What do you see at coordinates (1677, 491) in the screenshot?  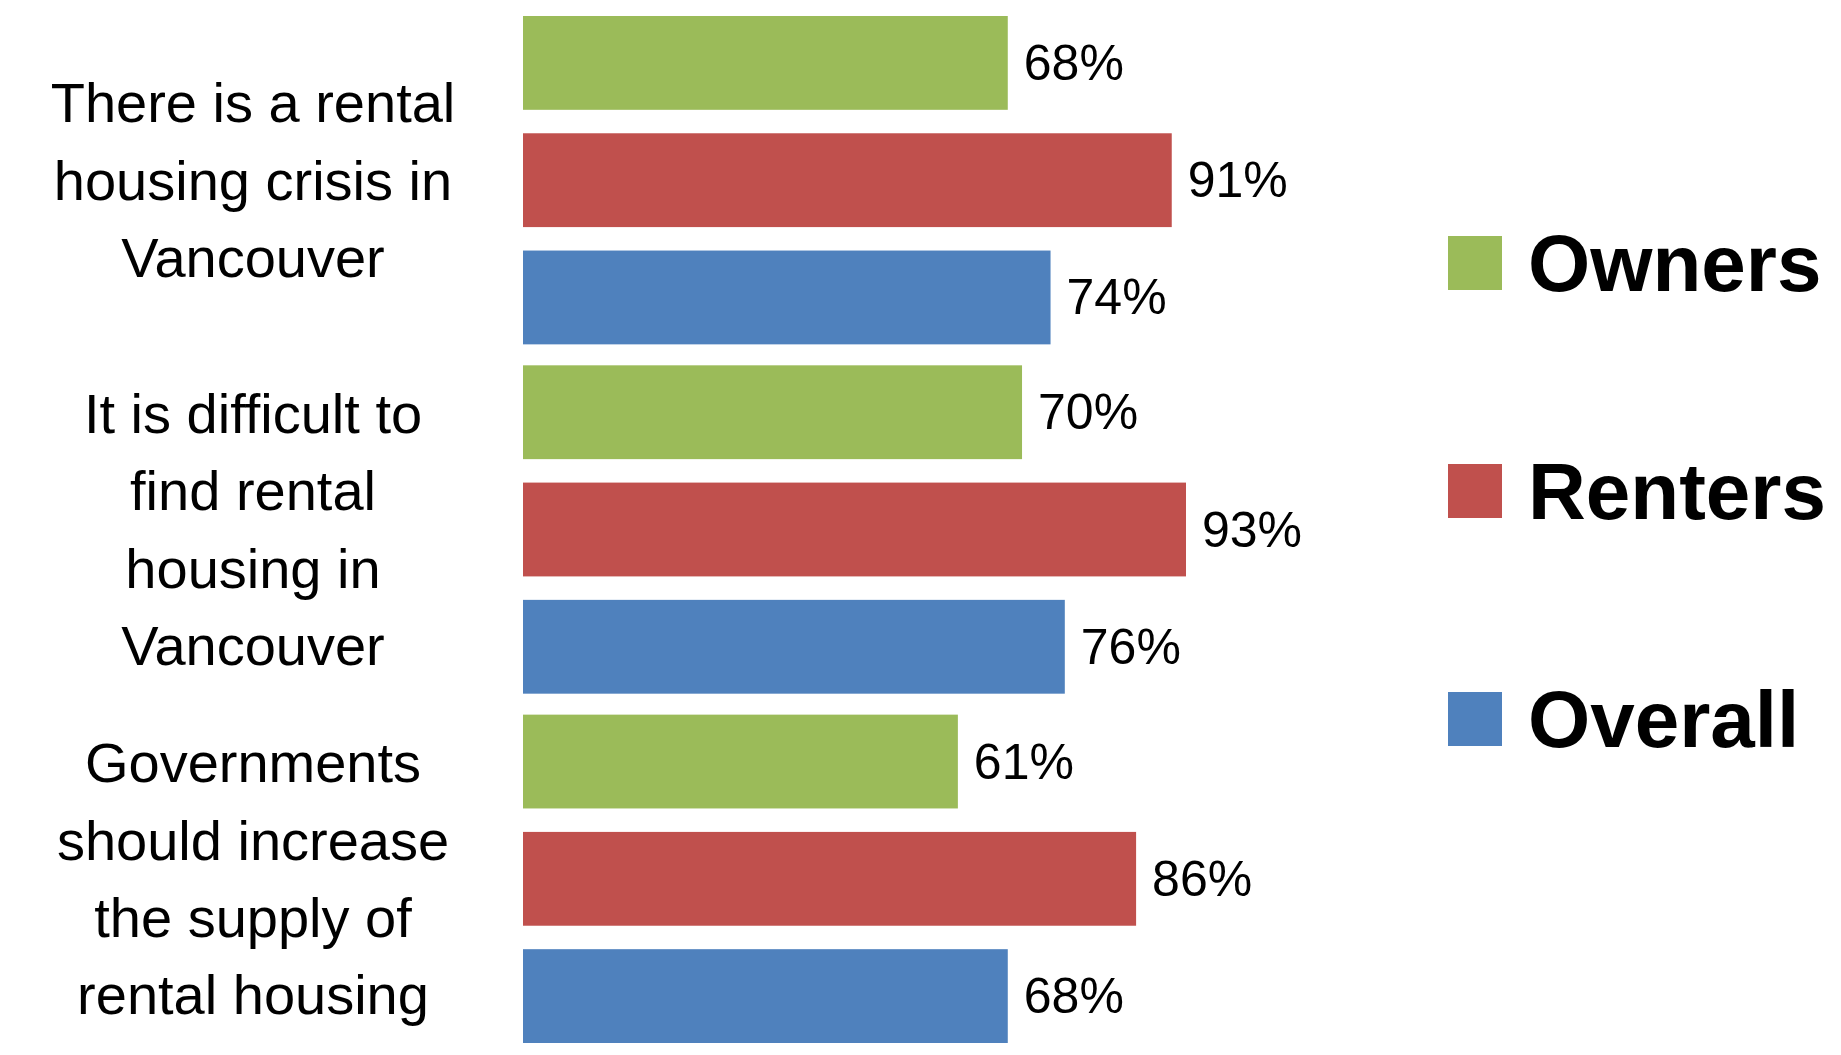 I see `legend-label: Renters` at bounding box center [1677, 491].